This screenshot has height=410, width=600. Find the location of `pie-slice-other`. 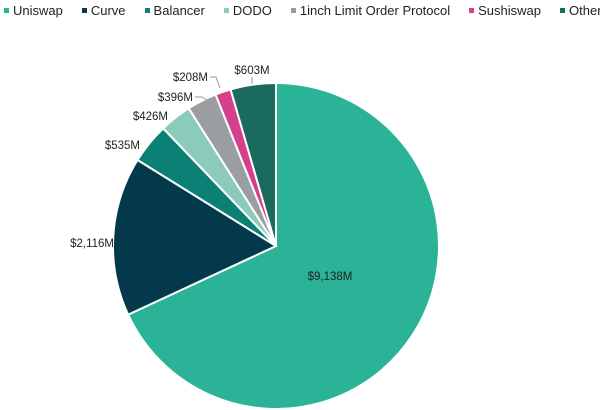

pie-slice-other is located at coordinates (253, 164).